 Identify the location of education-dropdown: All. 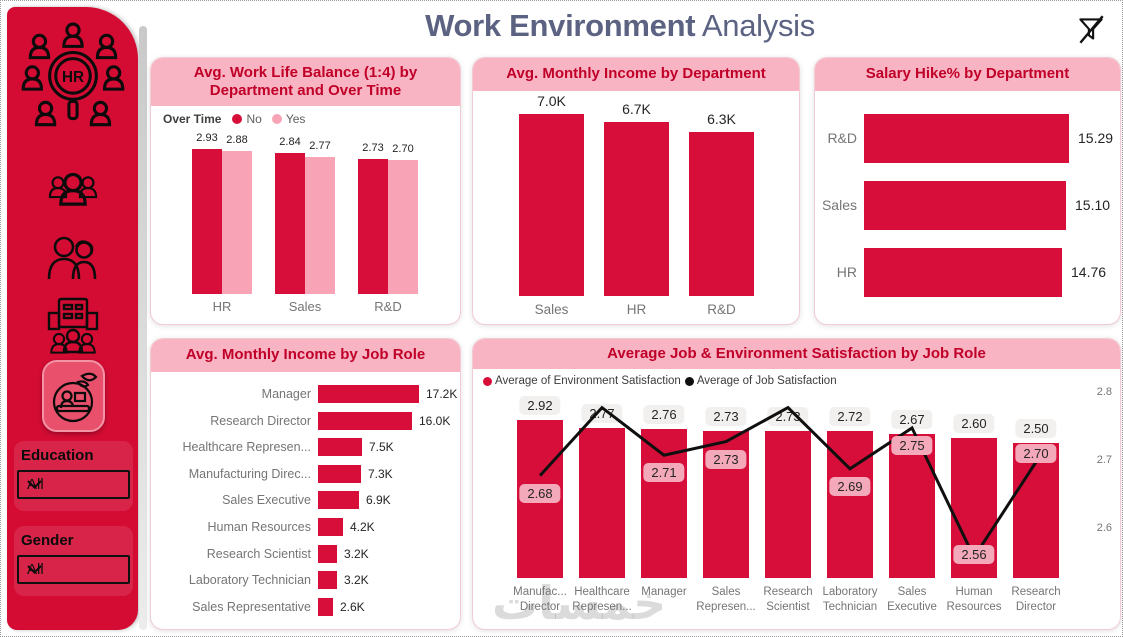
(73, 484).